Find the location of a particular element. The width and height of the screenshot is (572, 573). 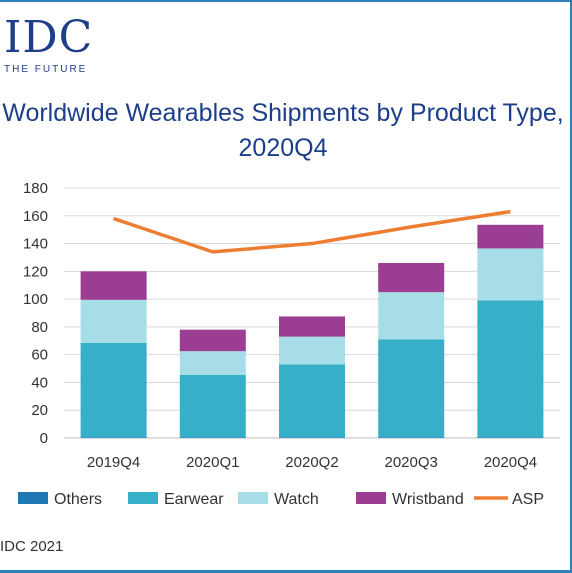

y-tick-label: 0 is located at coordinates (44, 438).